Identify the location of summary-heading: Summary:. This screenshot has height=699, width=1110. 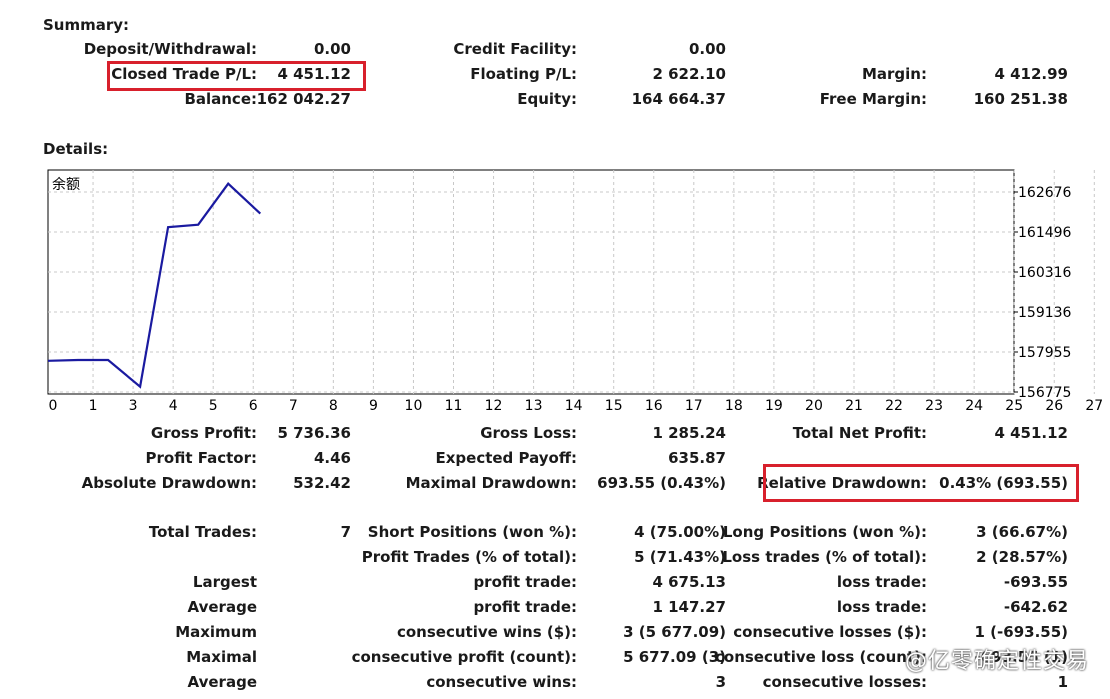
(86, 25).